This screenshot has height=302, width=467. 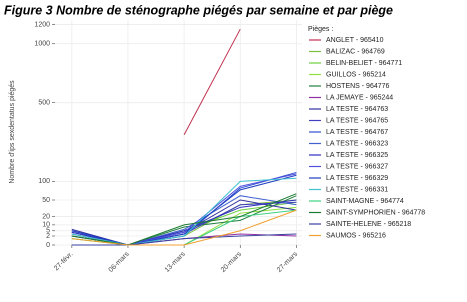 What do you see at coordinates (355, 40) in the screenshot?
I see `legend-label: ANGLET - 965410` at bounding box center [355, 40].